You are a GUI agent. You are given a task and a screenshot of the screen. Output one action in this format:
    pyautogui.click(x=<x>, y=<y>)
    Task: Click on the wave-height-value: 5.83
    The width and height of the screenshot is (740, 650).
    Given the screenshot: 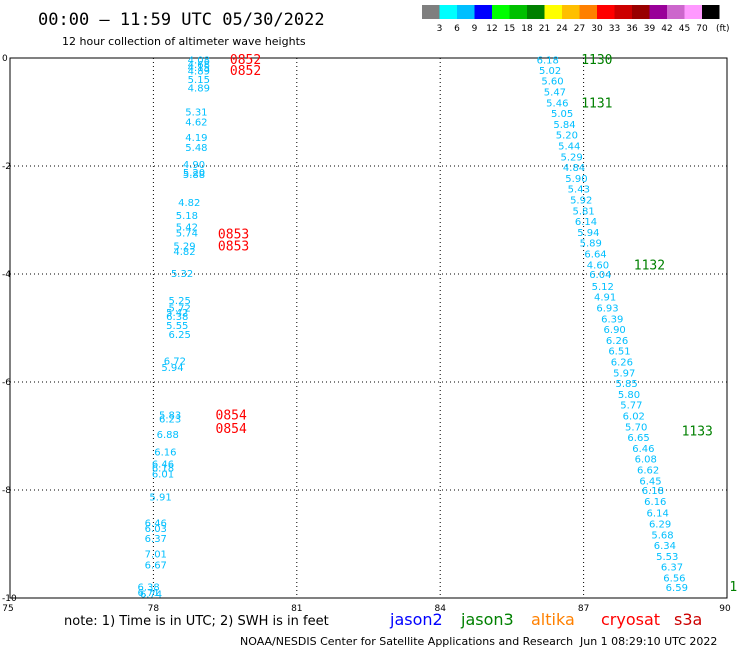 What is the action you would take?
    pyautogui.click(x=170, y=415)
    